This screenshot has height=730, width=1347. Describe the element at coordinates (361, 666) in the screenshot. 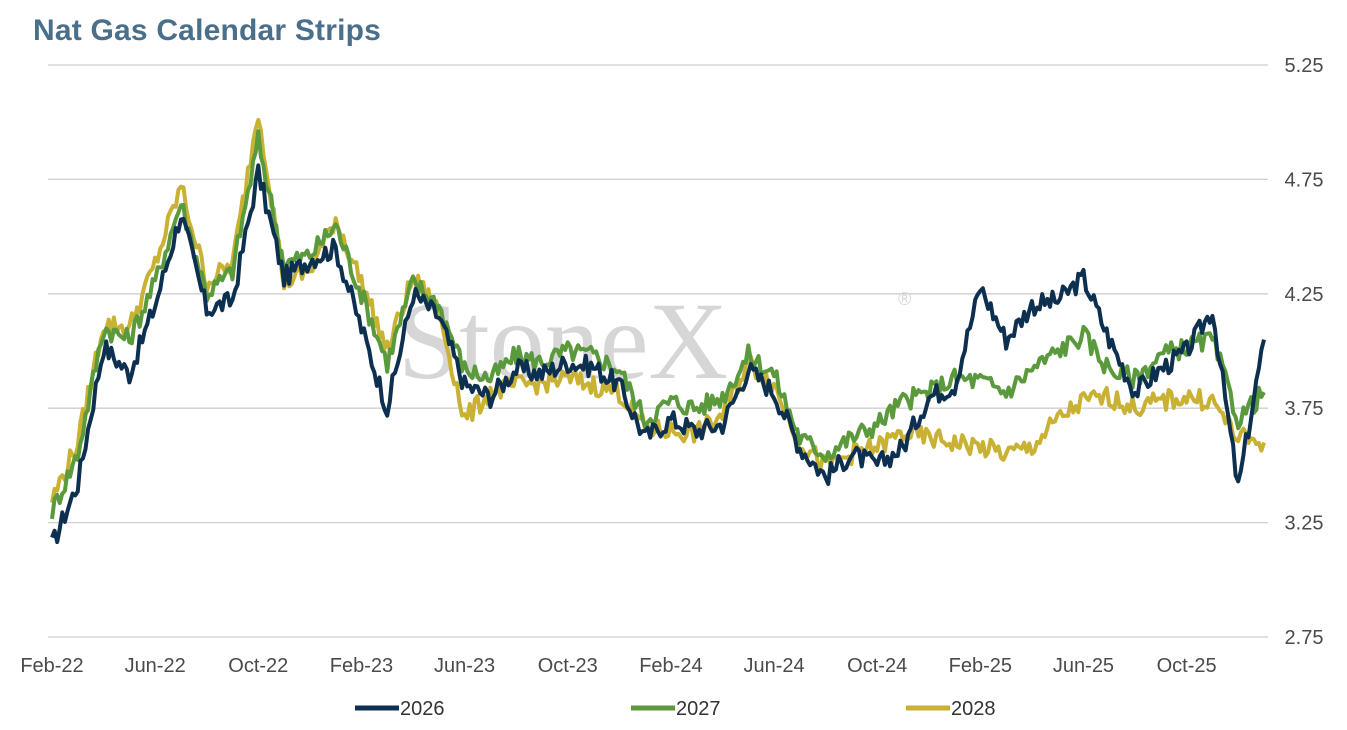

I see `x-tick-label: Feb-23` at that location.